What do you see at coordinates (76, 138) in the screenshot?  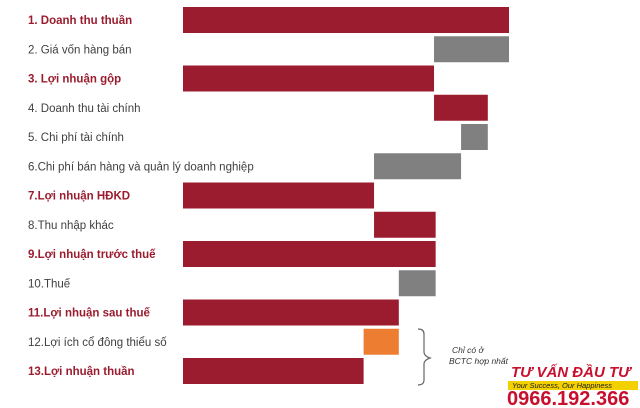 I see `row-label-5: 5. Chi phí tài chính` at bounding box center [76, 138].